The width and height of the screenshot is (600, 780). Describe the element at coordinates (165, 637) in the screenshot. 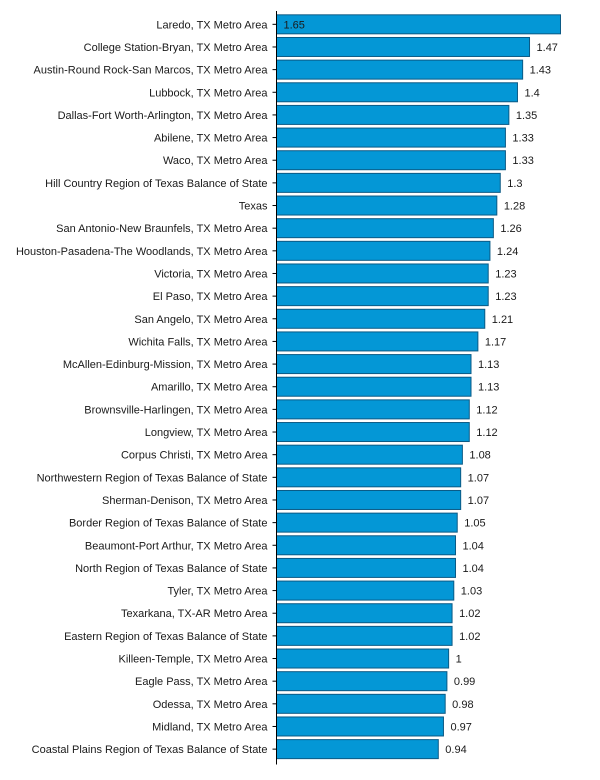

I see `y-tick-label: Eastern Region of Texas Balance of State` at that location.